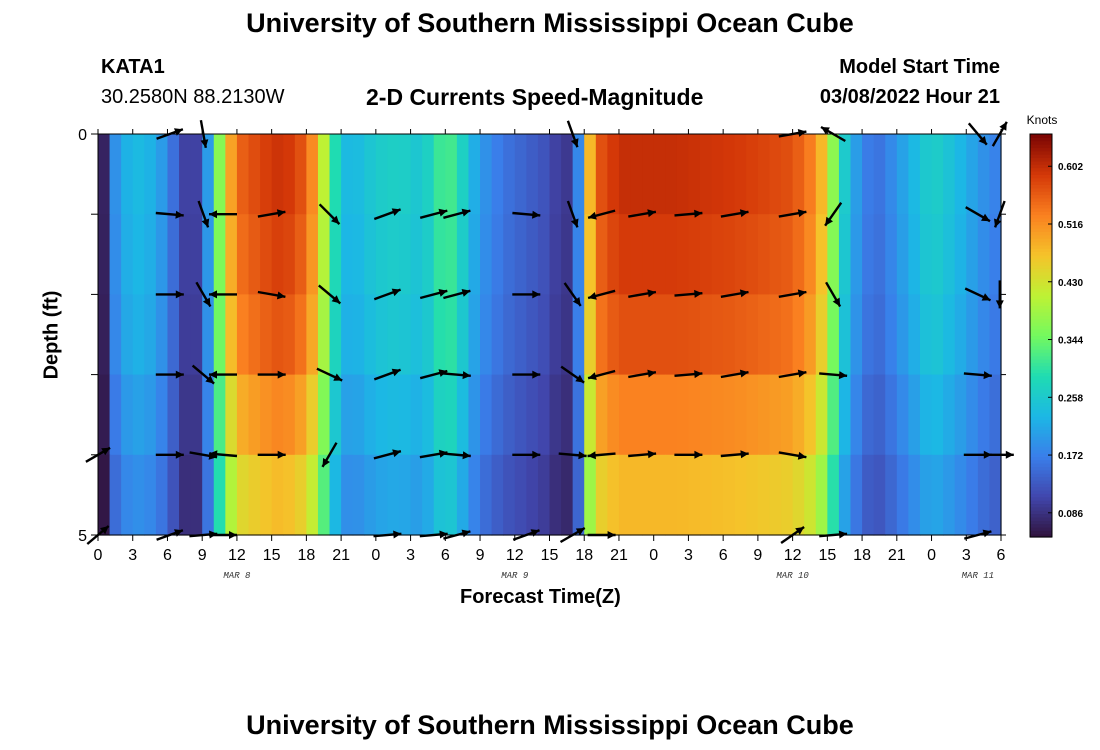  I want to click on colorbar-tick-label: 0.602, so click(1070, 167).